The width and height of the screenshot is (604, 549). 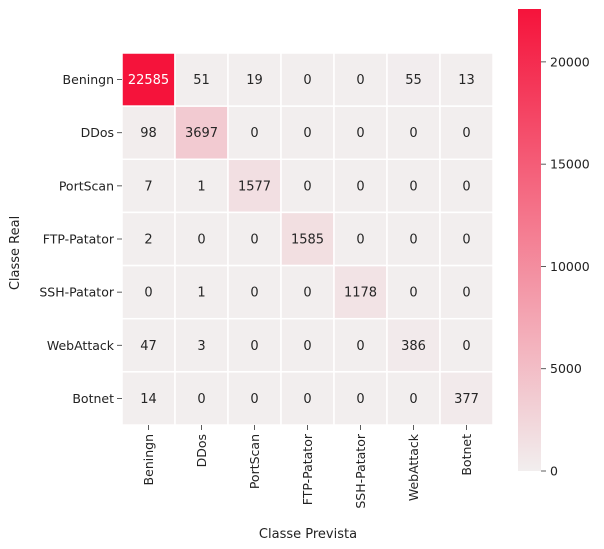 I want to click on y-tick-label: Beningn, so click(x=88, y=79).